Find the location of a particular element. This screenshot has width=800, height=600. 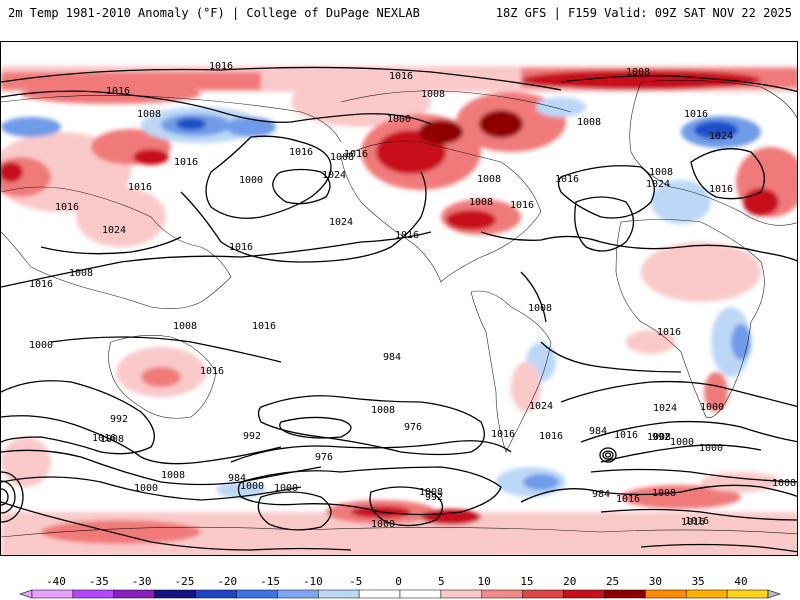

colorbar-tick-label: 35 is located at coordinates (698, 581).